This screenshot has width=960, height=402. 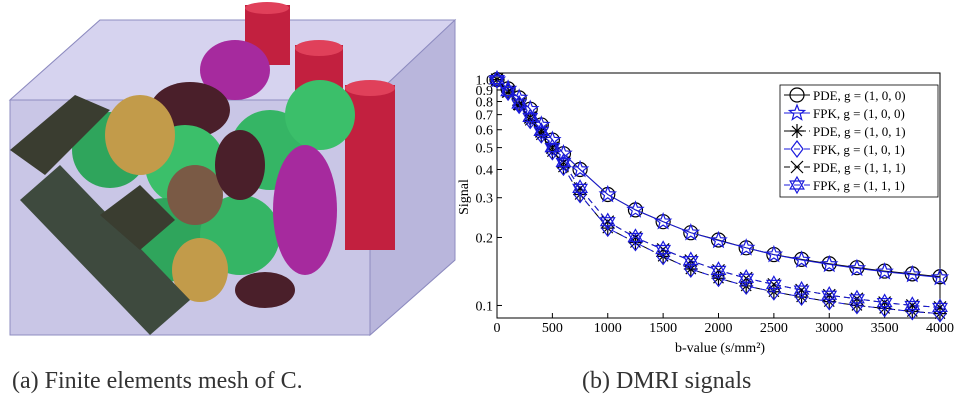 I want to click on x-tick-label: 2000, so click(x=719, y=328).